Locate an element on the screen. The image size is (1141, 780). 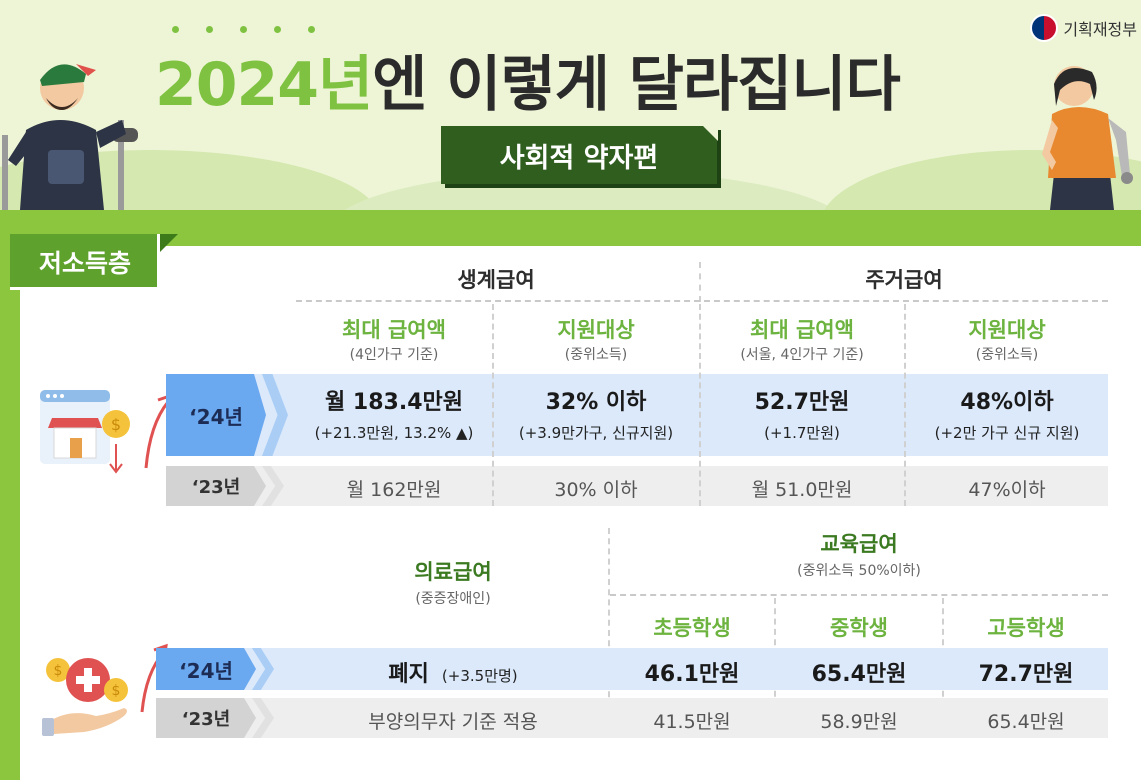
store-coin-icon: $ is located at coordinates (85, 432).